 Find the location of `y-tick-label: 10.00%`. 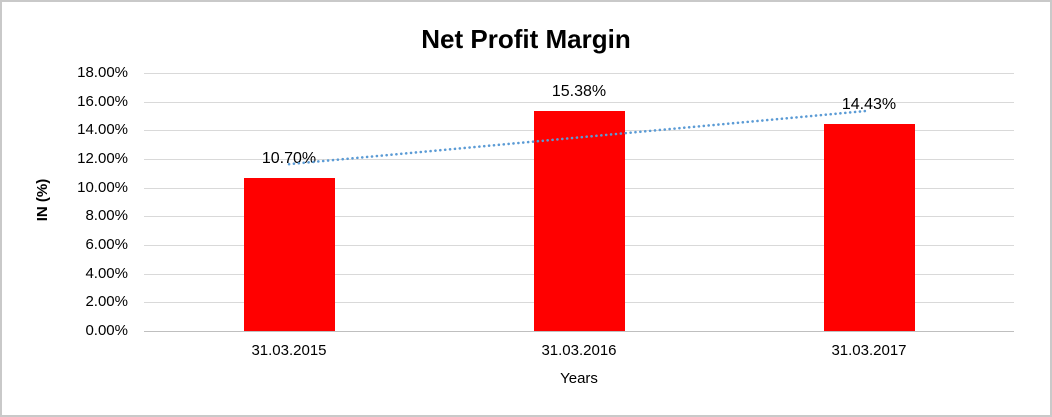

y-tick-label: 10.00% is located at coordinates (102, 187).